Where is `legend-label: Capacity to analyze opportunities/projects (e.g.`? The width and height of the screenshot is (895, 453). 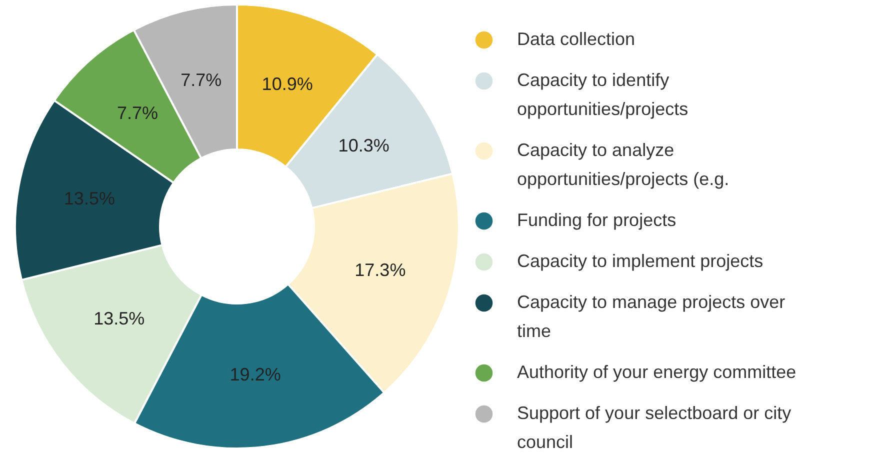
legend-label: Capacity to analyze opportunities/projects (e.g. is located at coordinates (623, 164).